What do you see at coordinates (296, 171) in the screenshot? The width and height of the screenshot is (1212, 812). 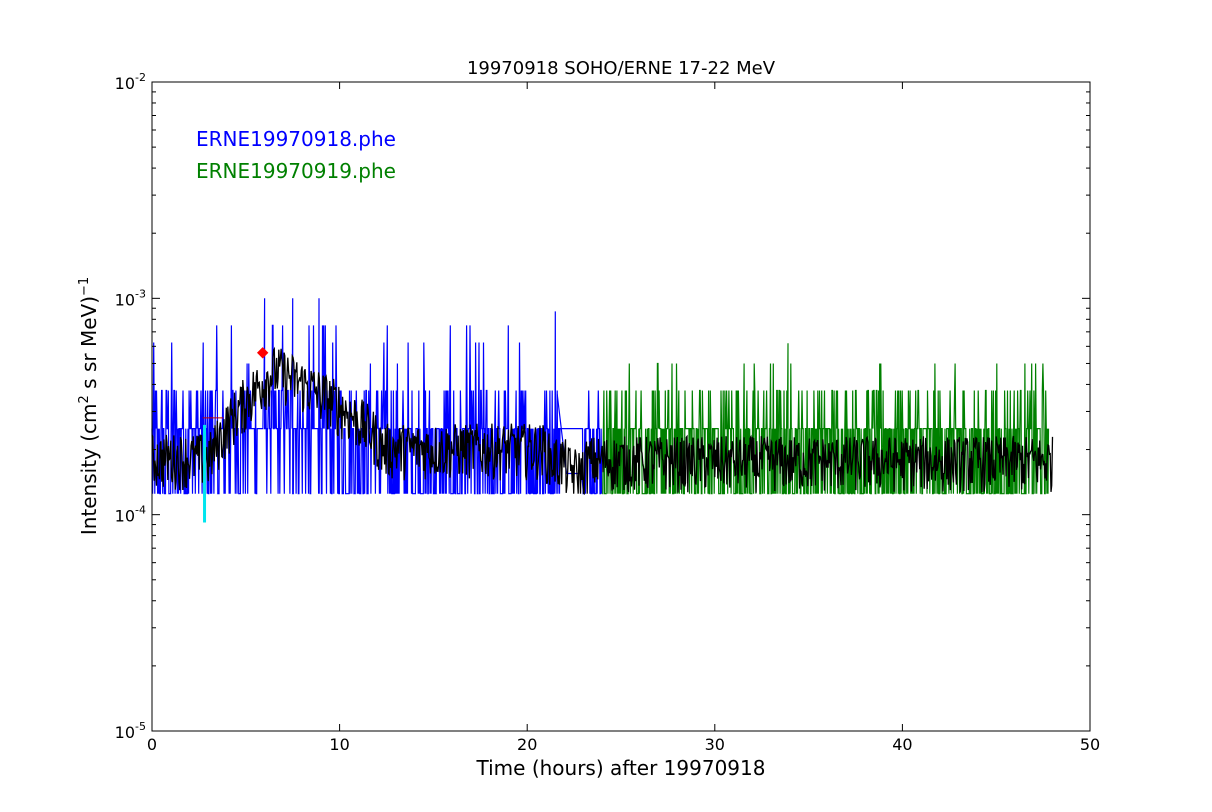 I see `legend-entry-1: ERNE19970919.phe` at bounding box center [296, 171].